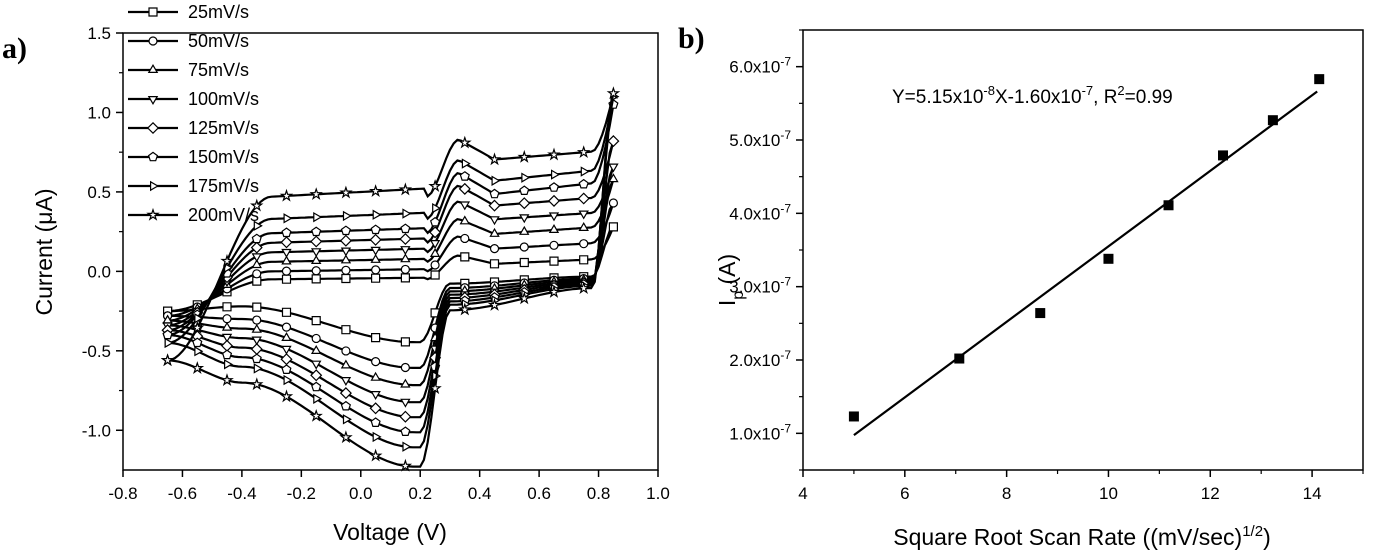  What do you see at coordinates (420, 493) in the screenshot?
I see `cv-x-tick-label: 0.2` at bounding box center [420, 493].